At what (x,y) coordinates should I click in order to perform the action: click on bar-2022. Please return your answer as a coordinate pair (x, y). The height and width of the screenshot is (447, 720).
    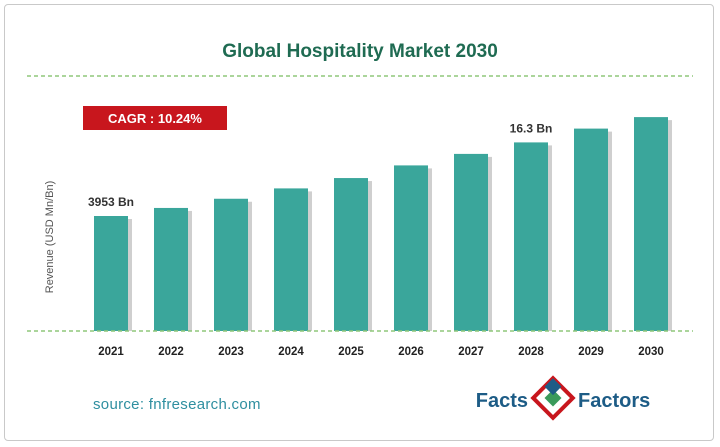
    Looking at the image, I should click on (171, 269).